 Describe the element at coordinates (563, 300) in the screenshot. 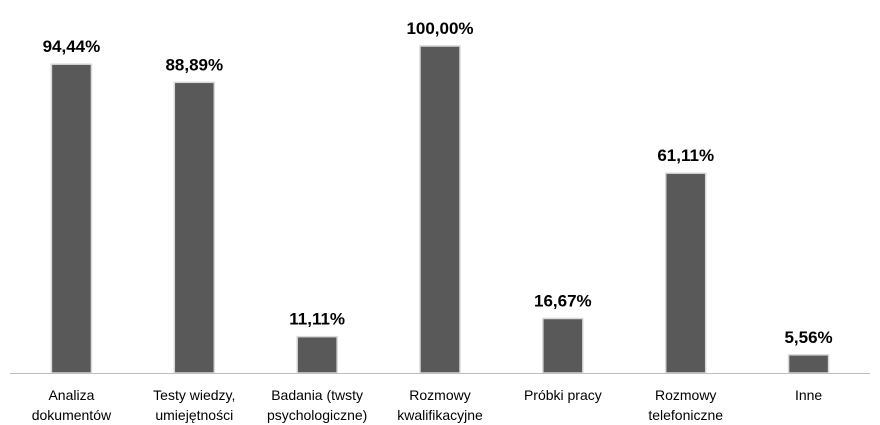

I see `data-label-4: 16,67%` at that location.